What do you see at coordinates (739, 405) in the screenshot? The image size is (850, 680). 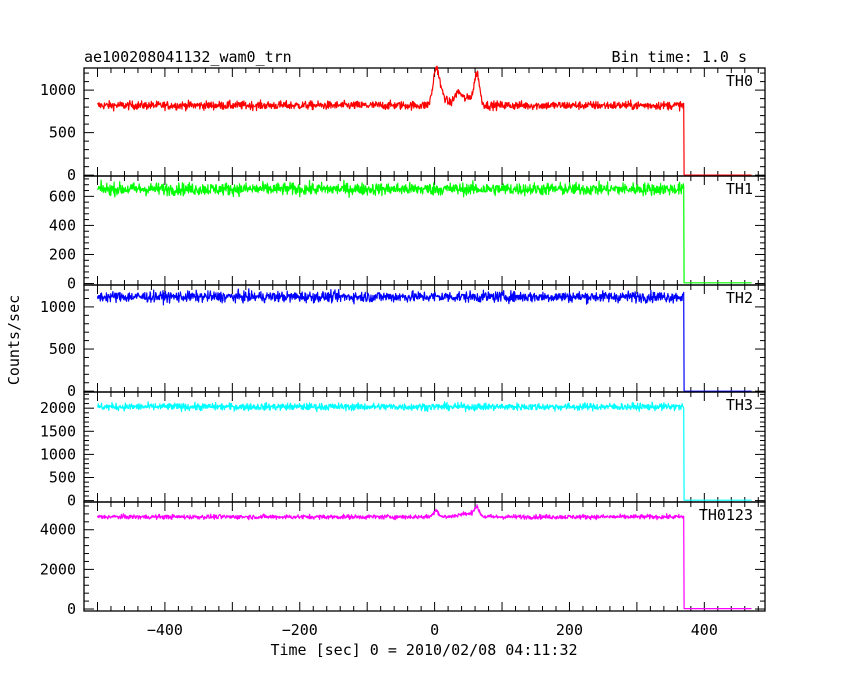 I see `panel-label: TH3` at bounding box center [739, 405].